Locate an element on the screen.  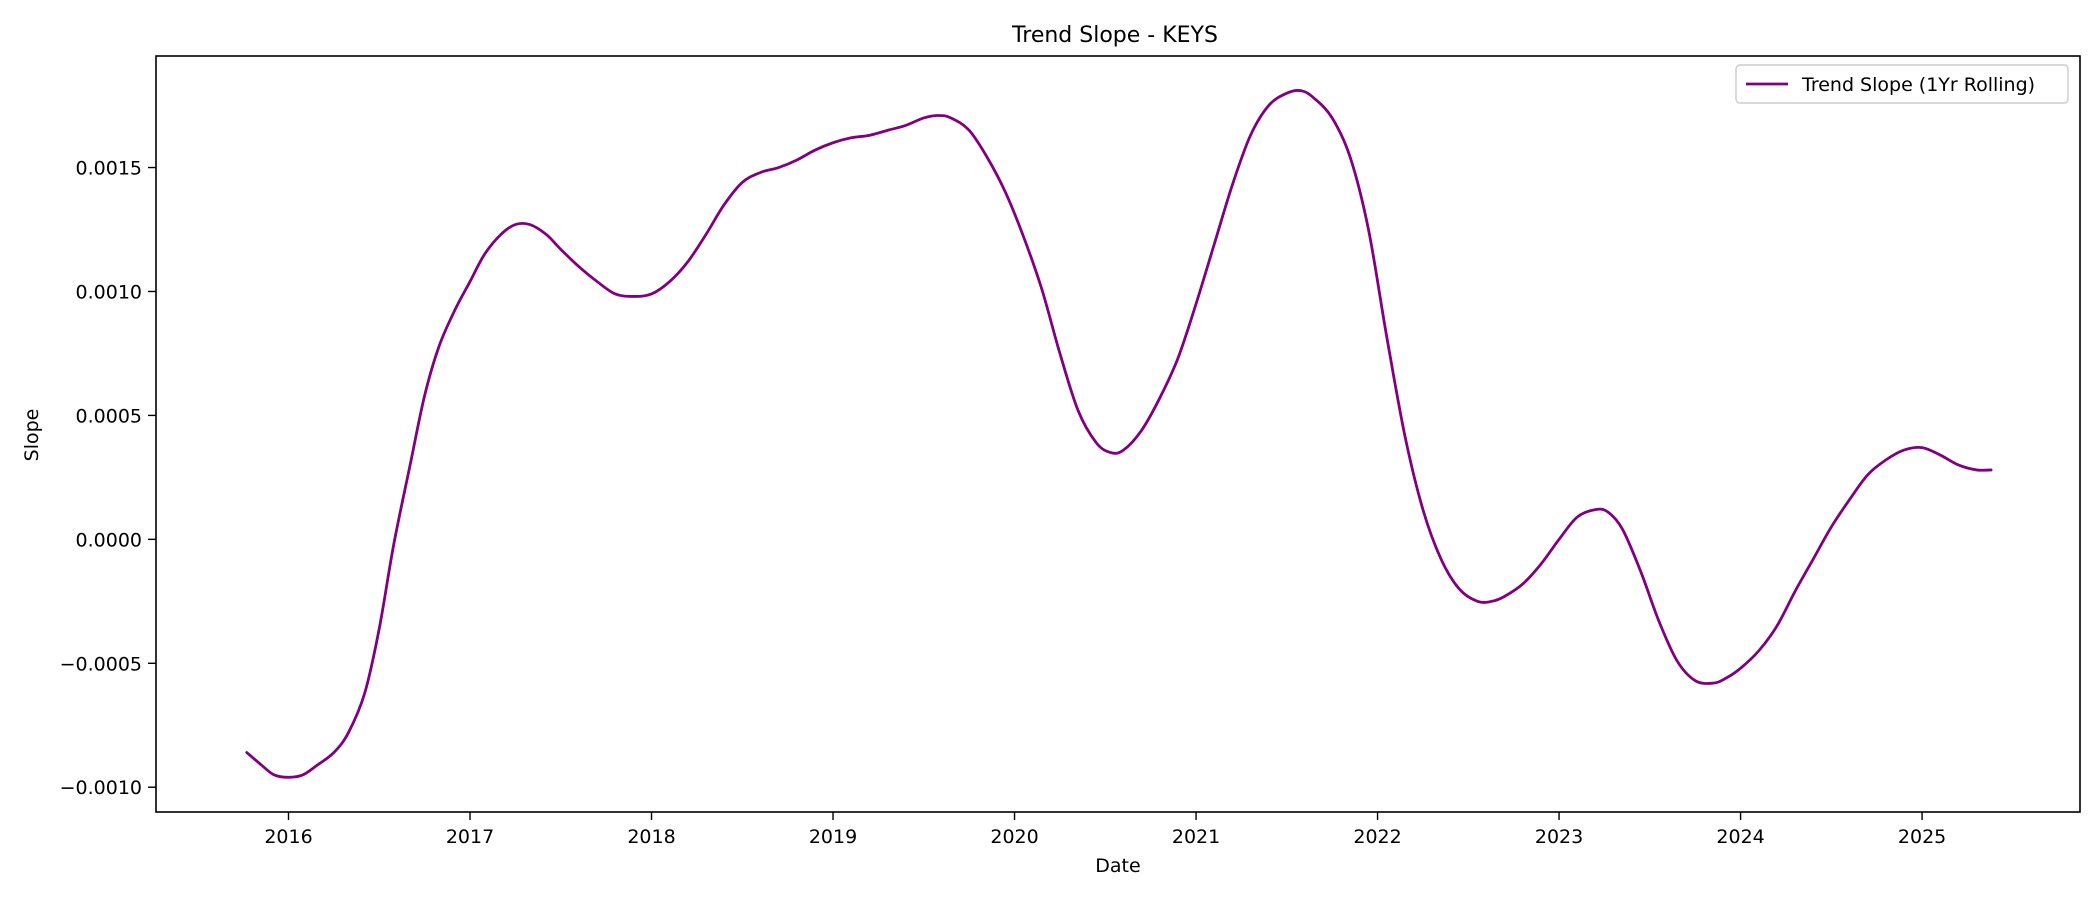
x-tick-label: 2018 is located at coordinates (651, 837).